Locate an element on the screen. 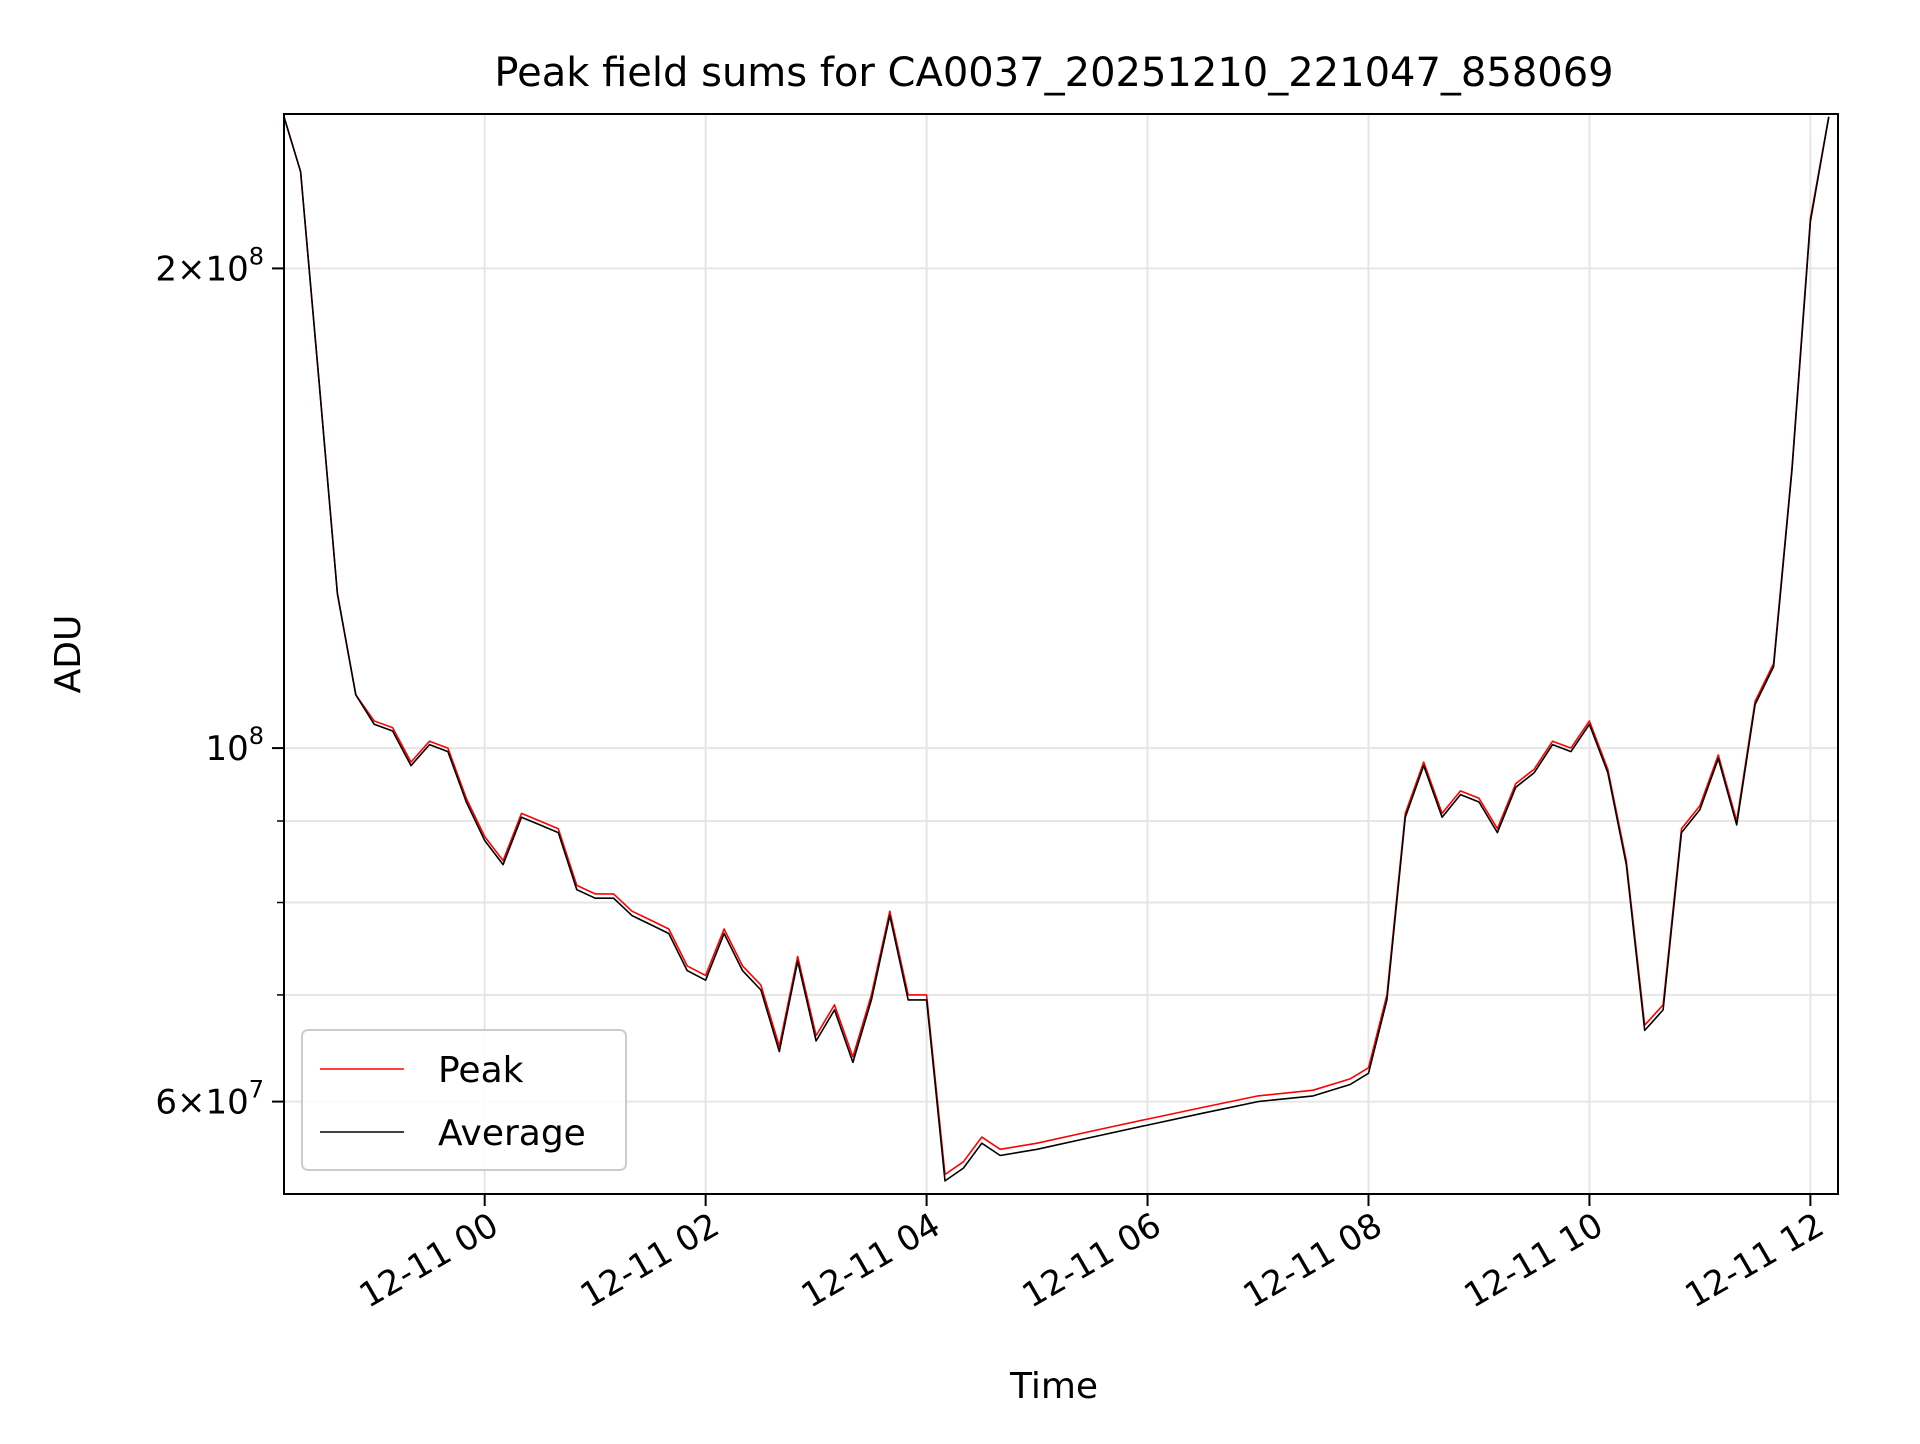  y-tick-label: 6×107 is located at coordinates (209, 1099).